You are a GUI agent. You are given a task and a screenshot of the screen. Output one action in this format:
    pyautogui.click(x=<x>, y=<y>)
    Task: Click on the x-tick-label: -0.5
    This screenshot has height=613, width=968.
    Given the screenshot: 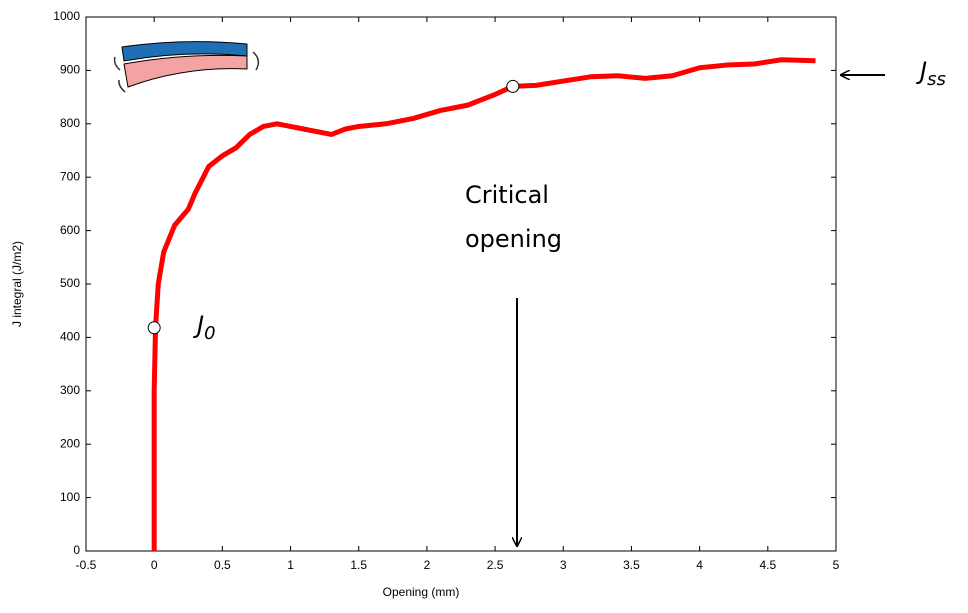 What is the action you would take?
    pyautogui.click(x=86, y=565)
    